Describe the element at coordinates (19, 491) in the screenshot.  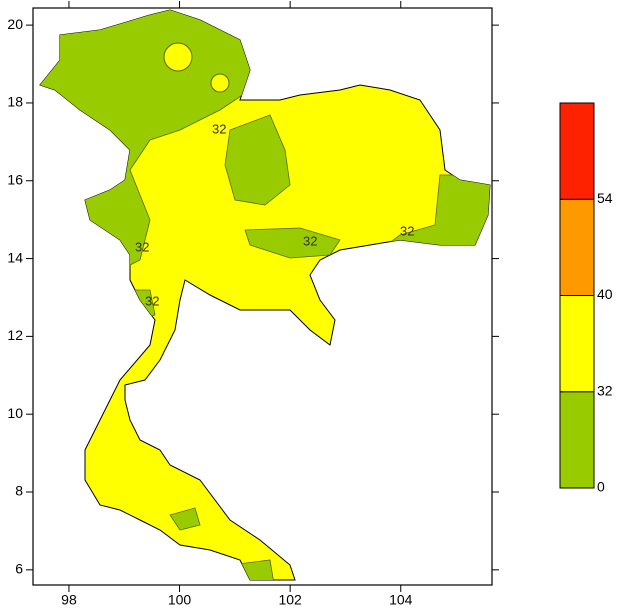
I see `y-tick-label: 8` at that location.